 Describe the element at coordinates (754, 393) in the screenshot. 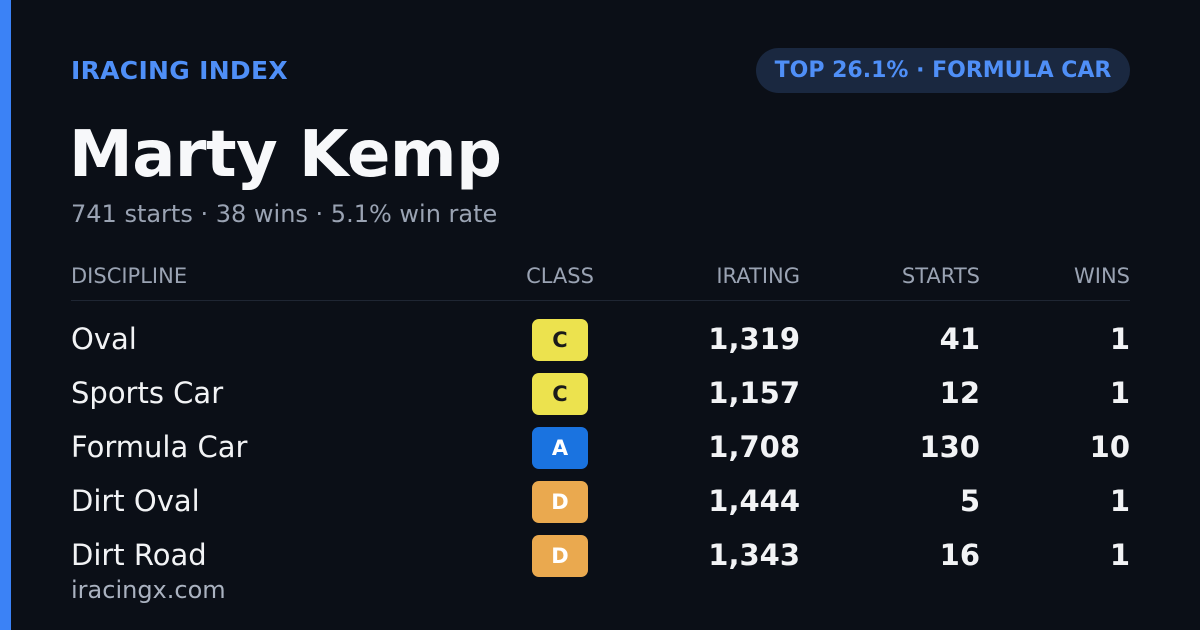

I see `irating: 1,157` at that location.